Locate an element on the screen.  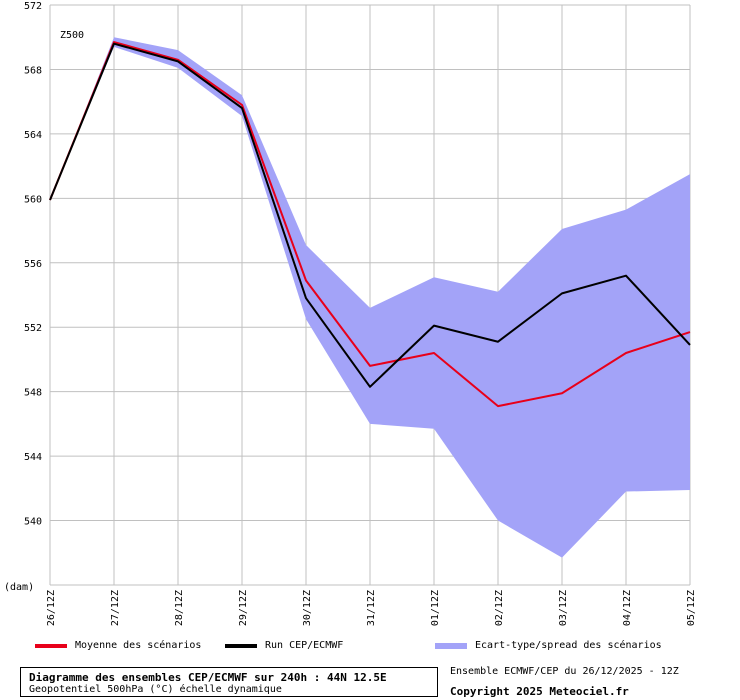
legend-swatch-mean is located at coordinates (51, 645).